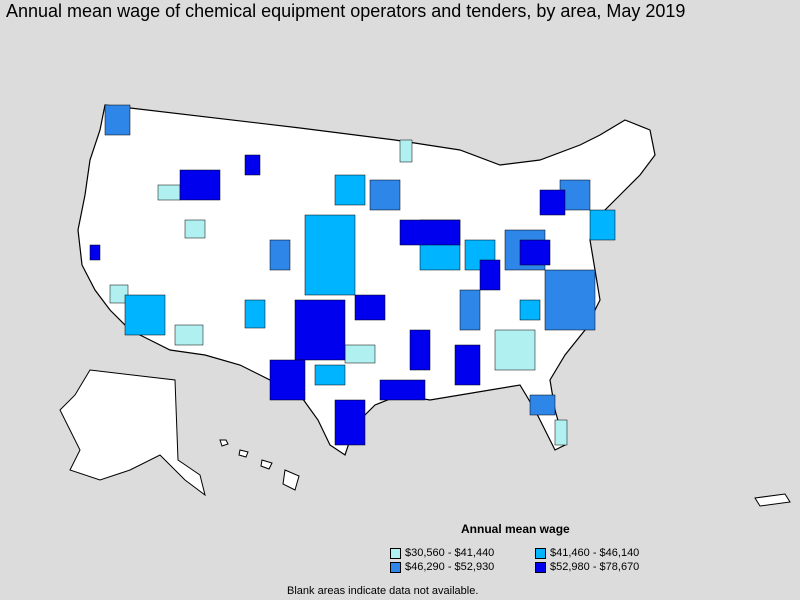 The image size is (800, 600). Describe the element at coordinates (595, 553) in the screenshot. I see `legend-label: $41,460 - $46,140` at that location.